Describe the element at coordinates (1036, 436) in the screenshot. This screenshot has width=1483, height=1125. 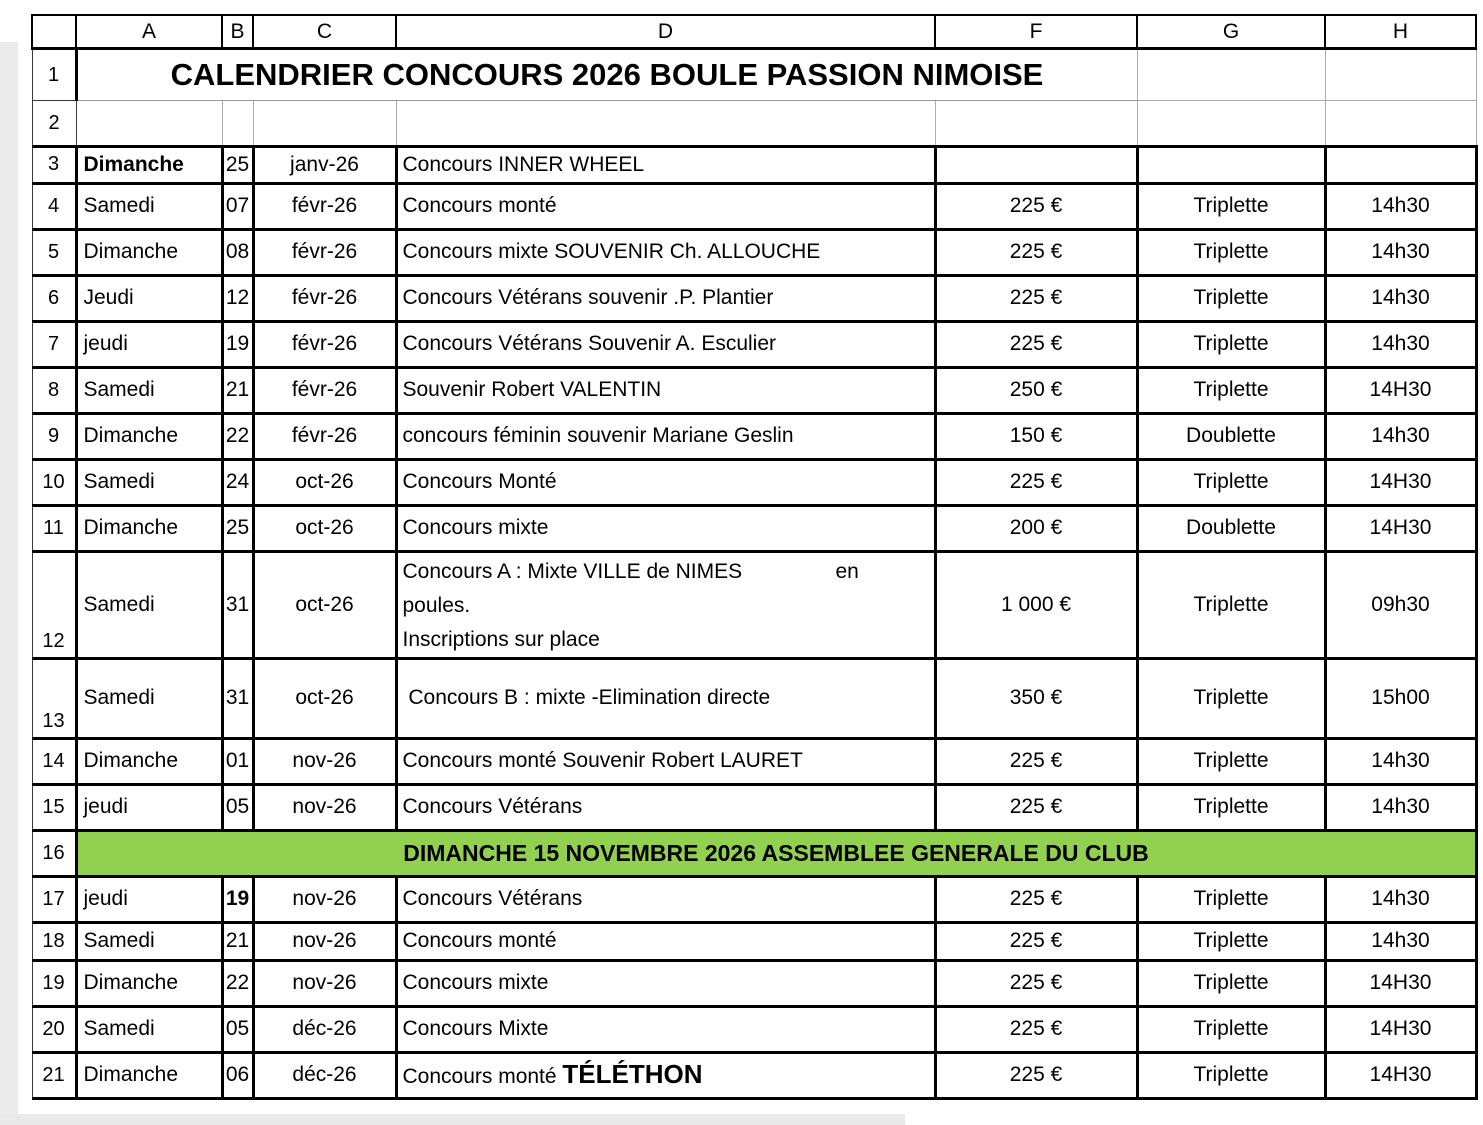
I see `cell-prize: 150 €` at that location.